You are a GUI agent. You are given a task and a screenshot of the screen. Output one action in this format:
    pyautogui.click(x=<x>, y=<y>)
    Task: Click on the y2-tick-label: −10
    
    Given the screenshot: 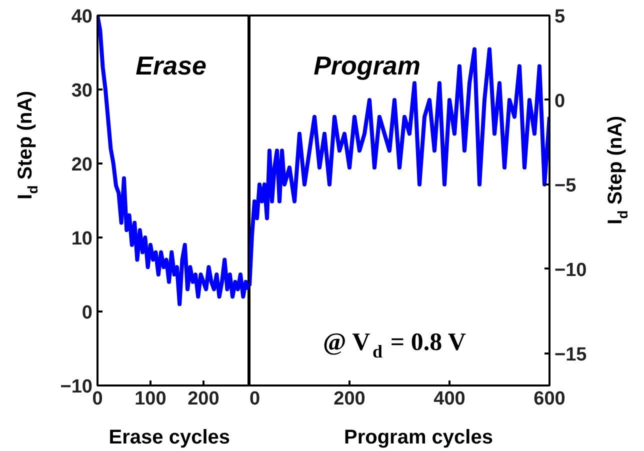 What is the action you would take?
    pyautogui.click(x=570, y=270)
    